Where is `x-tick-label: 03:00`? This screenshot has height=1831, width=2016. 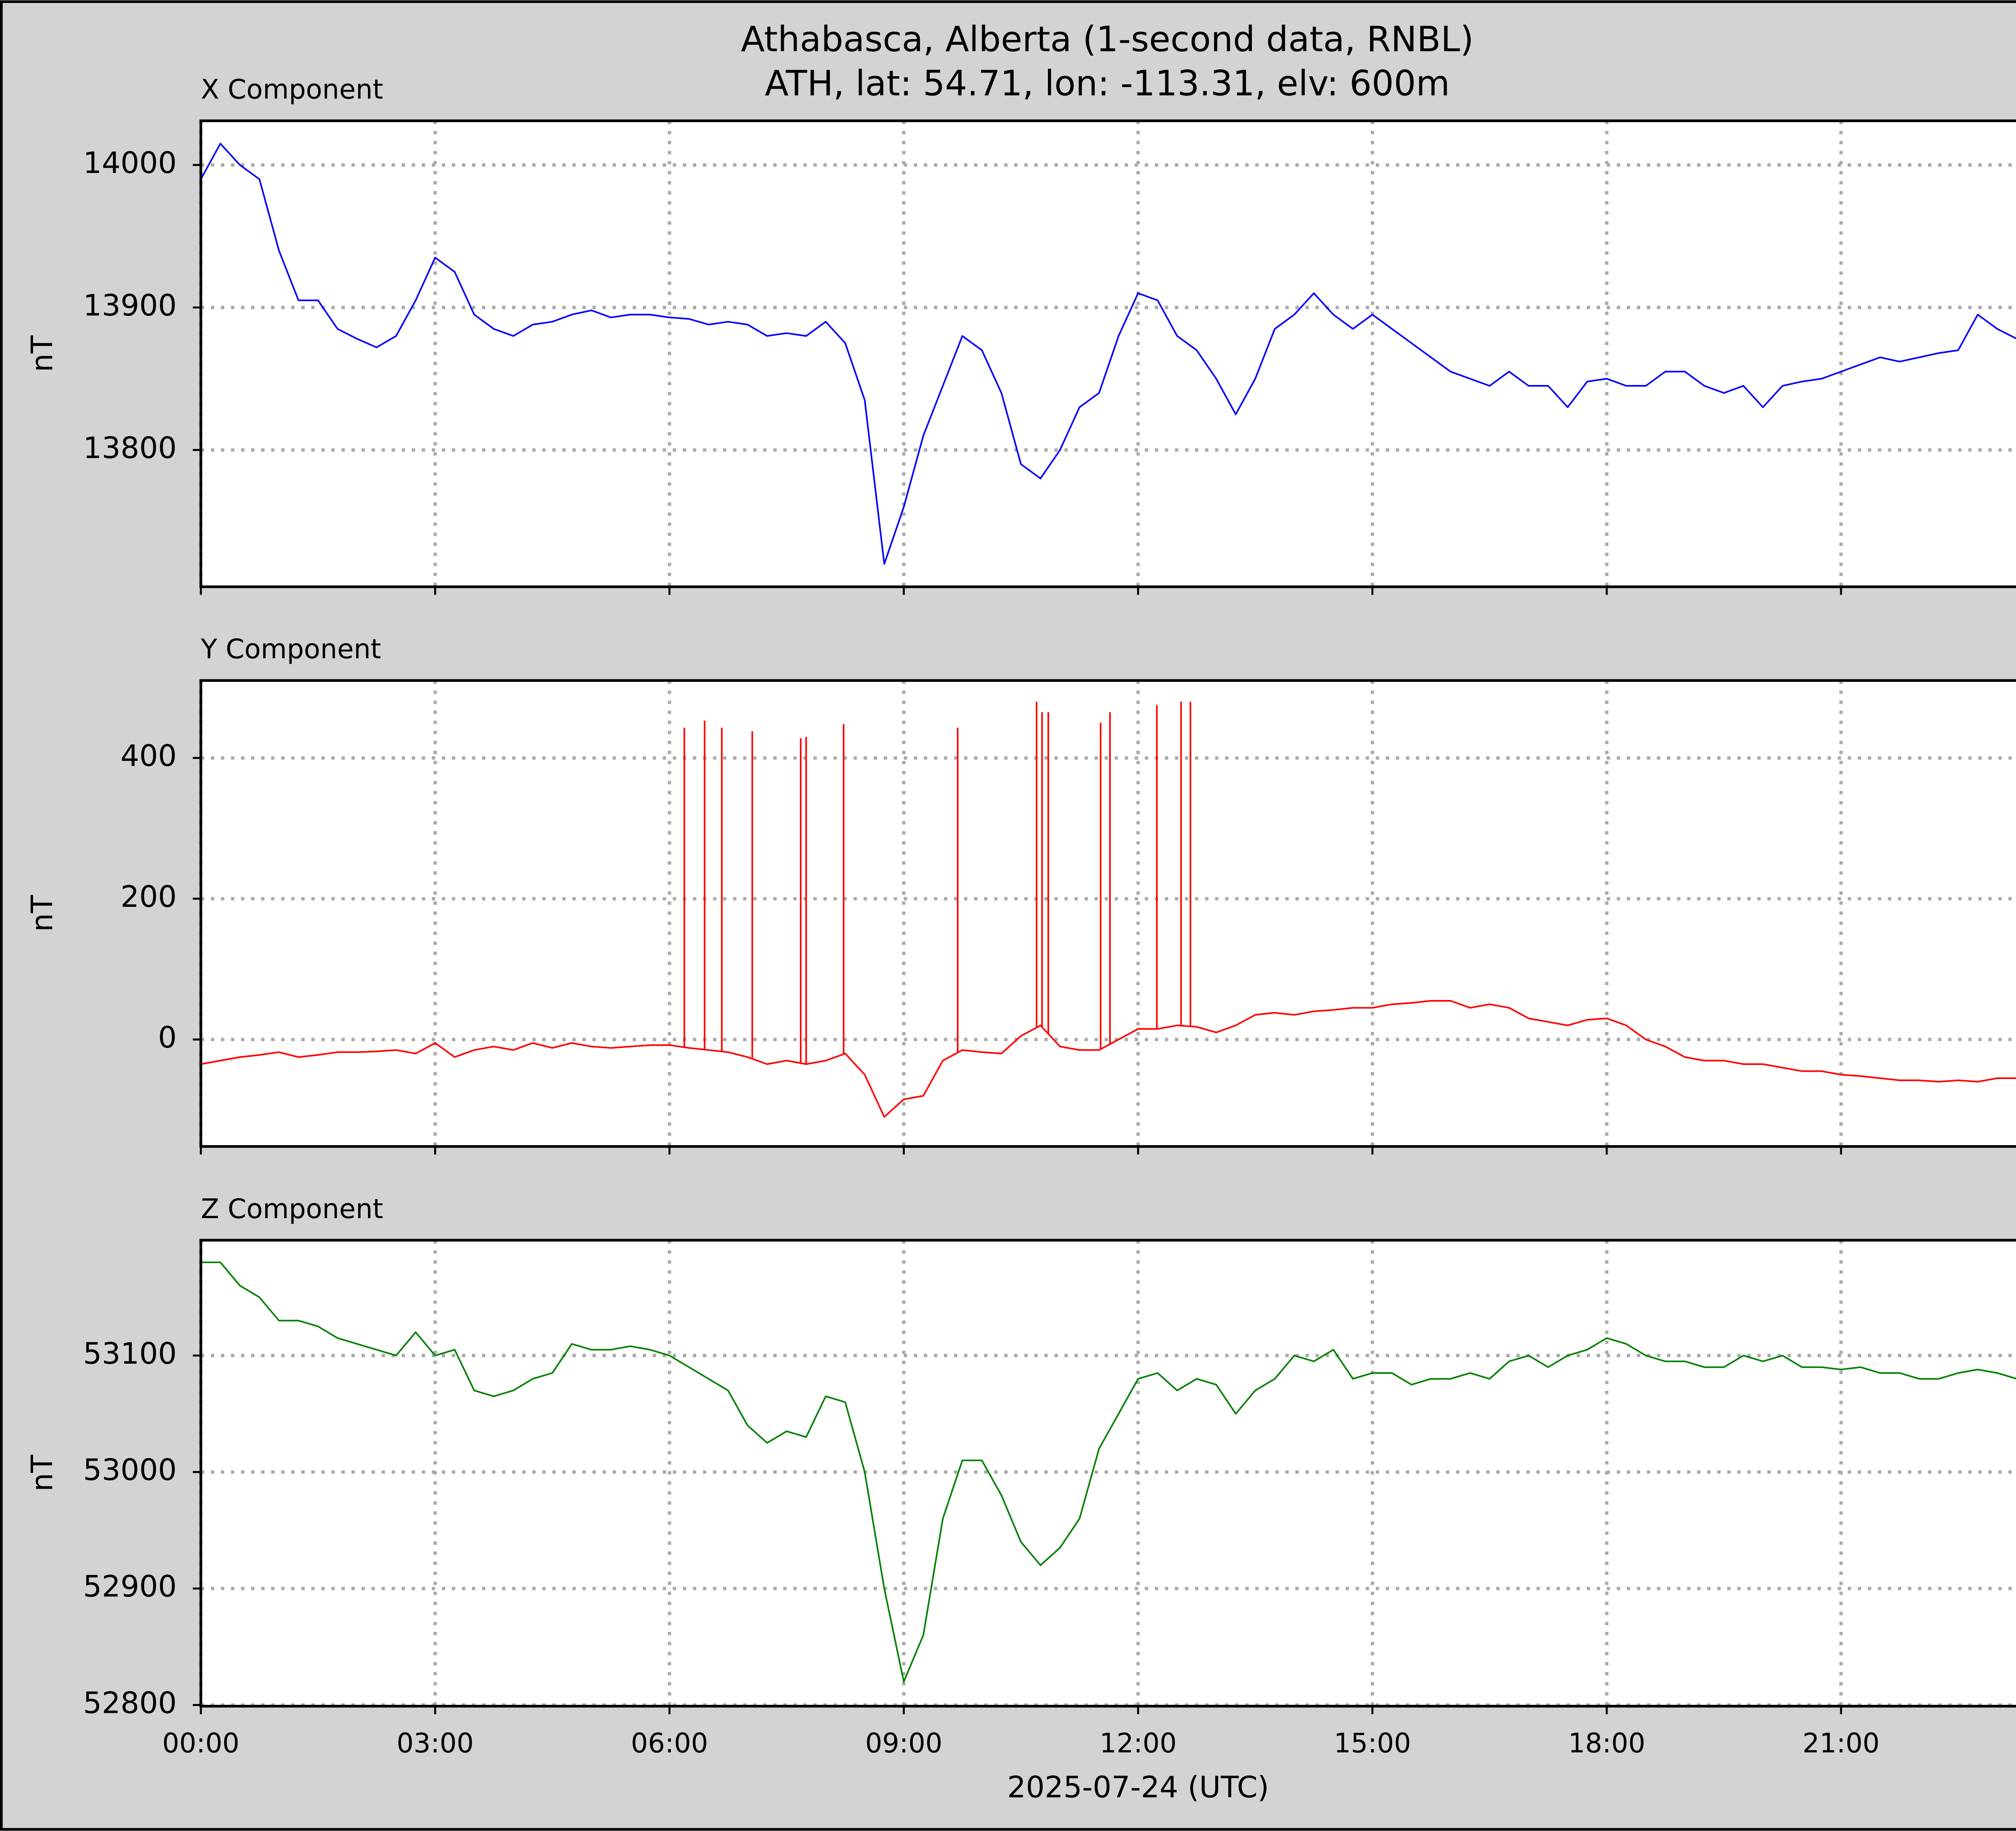 x-tick-label: 03:00 is located at coordinates (435, 1743).